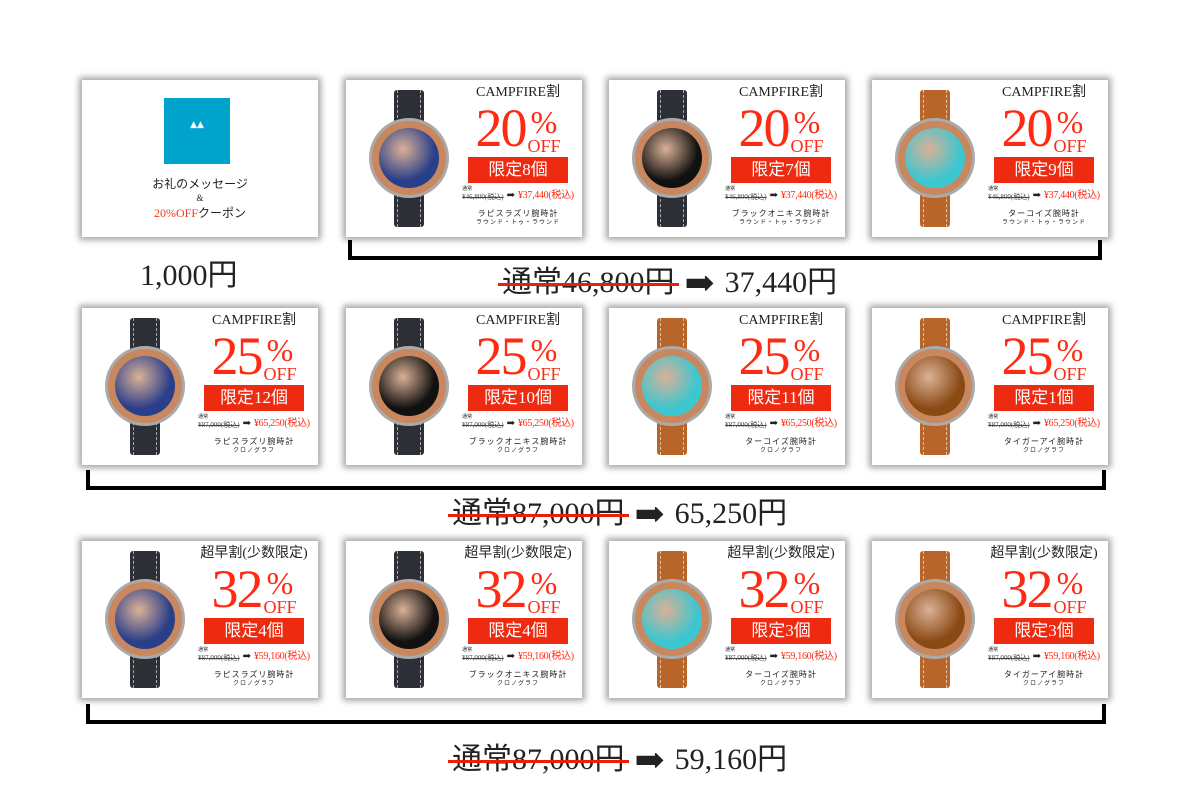 Image resolution: width=1200 pixels, height=800 pixels. I want to click on saad-logo: ▲▲, so click(197, 131).